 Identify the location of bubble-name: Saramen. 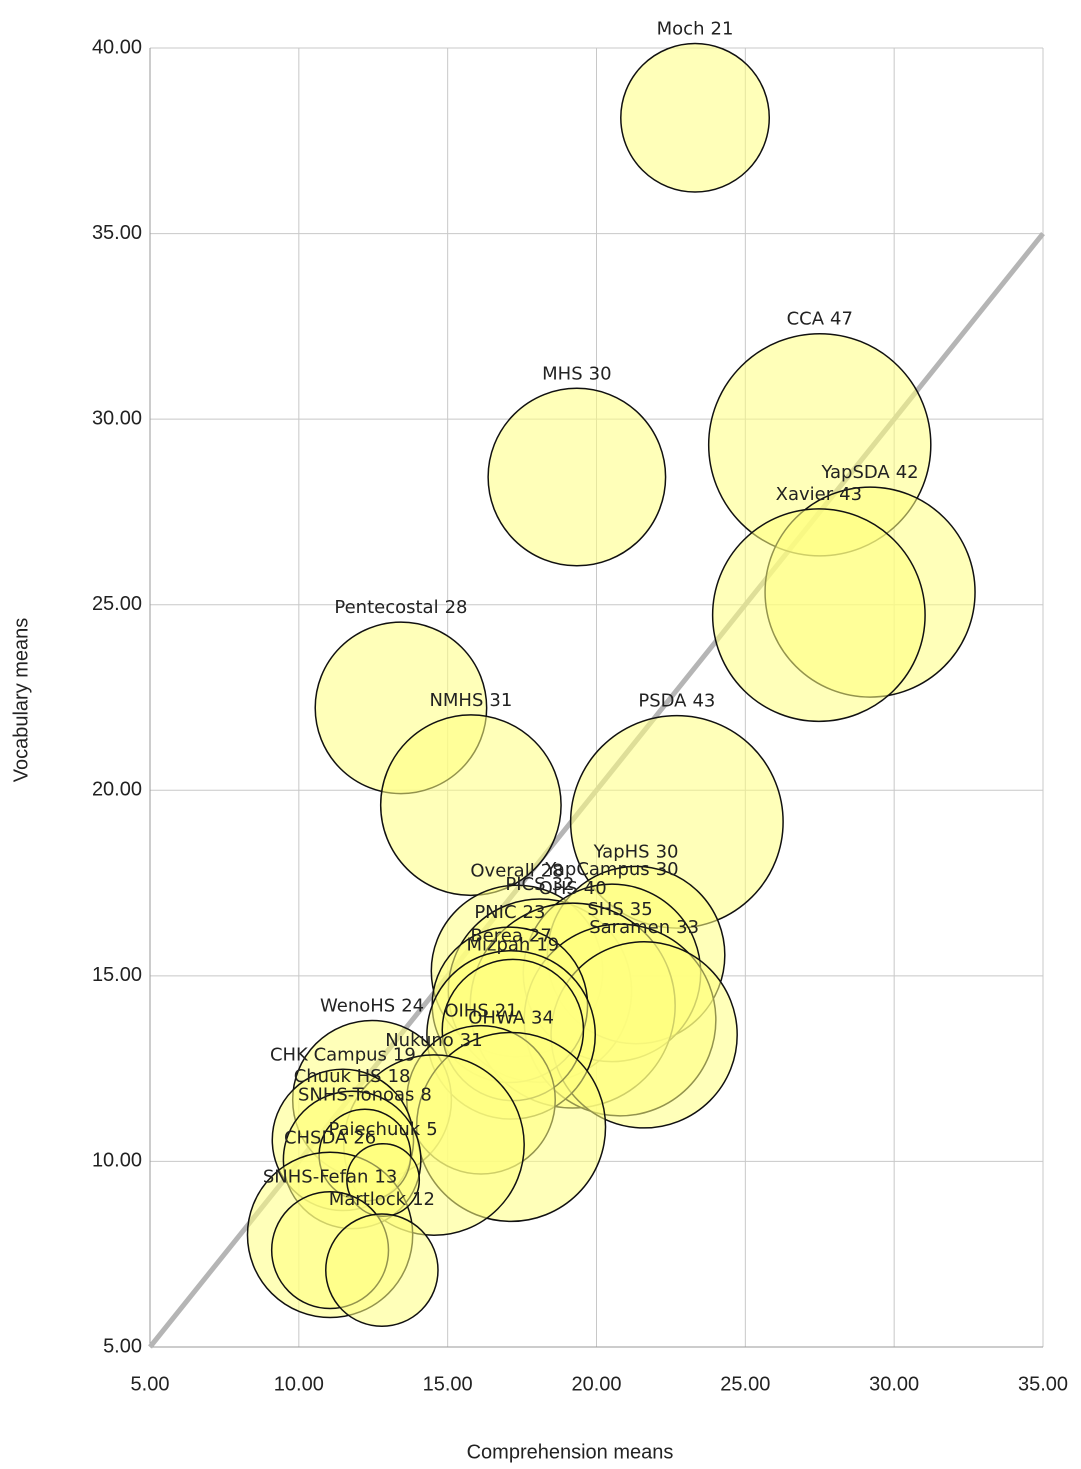
(629, 927).